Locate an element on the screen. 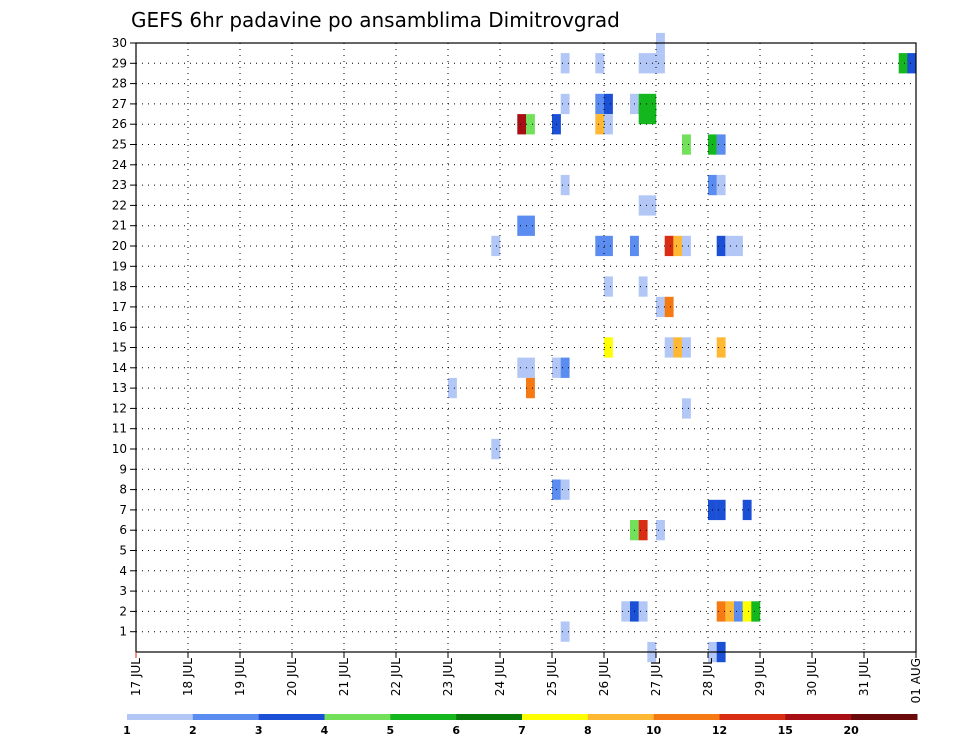 The width and height of the screenshot is (960, 742). y-tick-label-16: 16 is located at coordinates (119, 327).